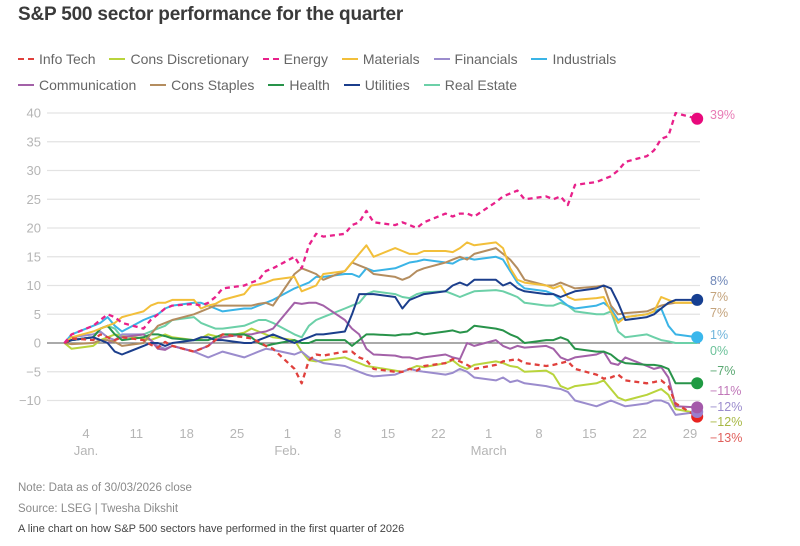 The height and width of the screenshot is (546, 800). Describe the element at coordinates (726, 438) in the screenshot. I see `end-label-info-tech: −13%` at that location.